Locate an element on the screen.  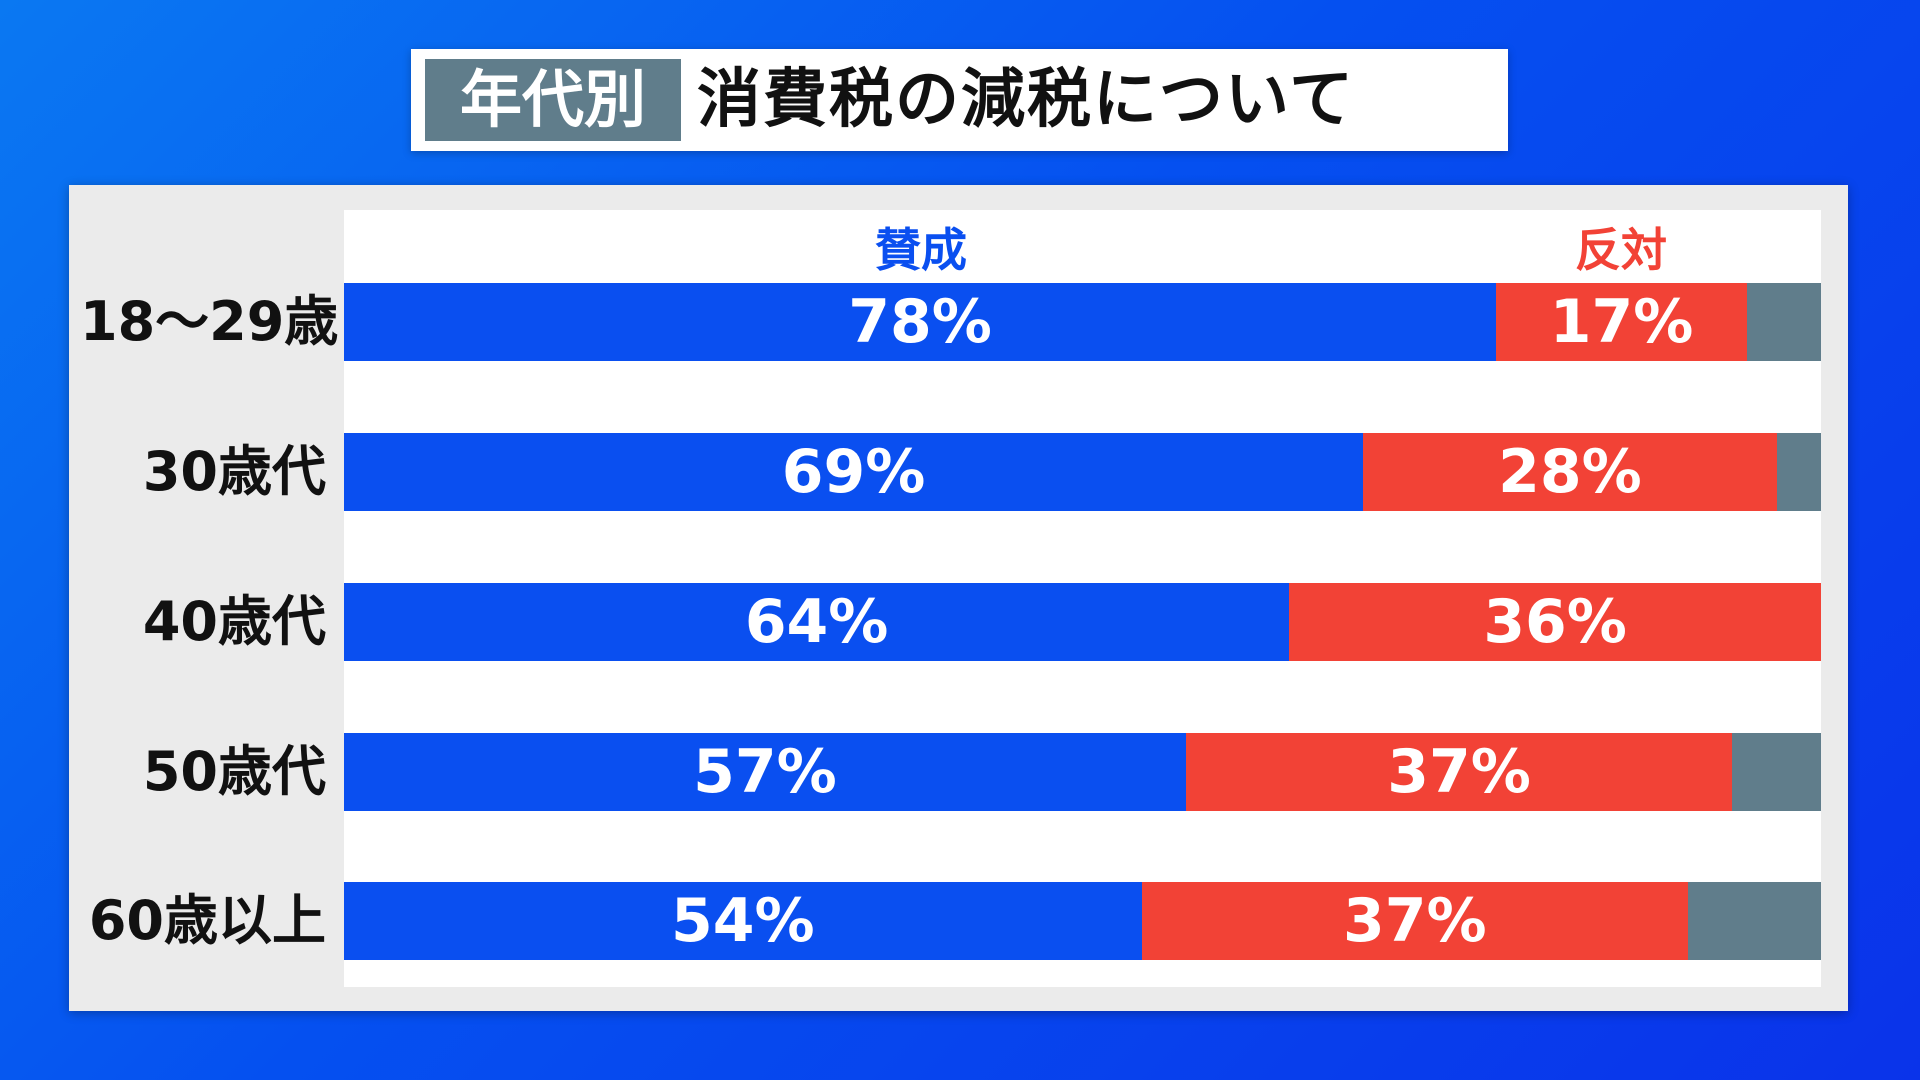
category-label: 60歳以上 is located at coordinates (207, 920).